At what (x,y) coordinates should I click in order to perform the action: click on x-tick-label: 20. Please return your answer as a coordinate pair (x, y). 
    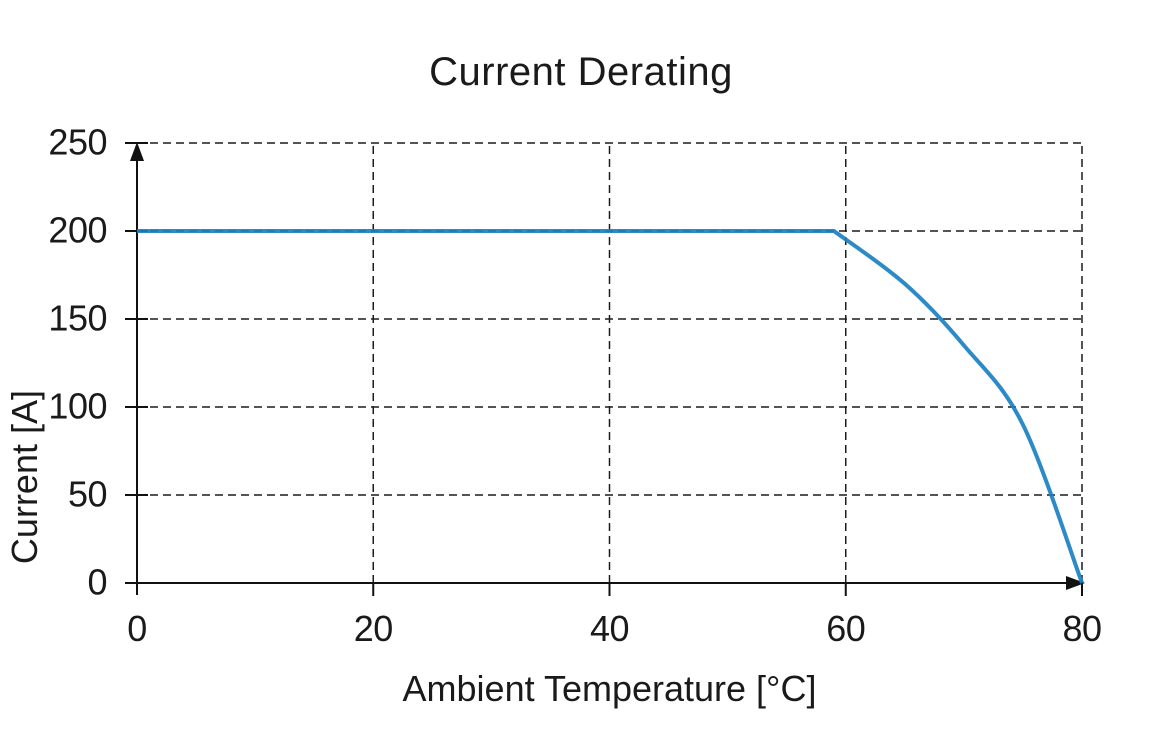
    Looking at the image, I should click on (373, 628).